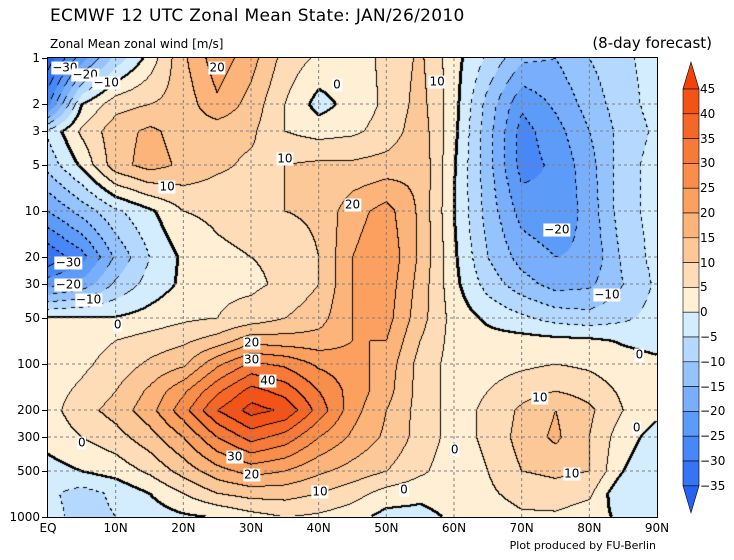 The height and width of the screenshot is (560, 734). What do you see at coordinates (28, 436) in the screenshot?
I see `y-tick-label: 300` at bounding box center [28, 436].